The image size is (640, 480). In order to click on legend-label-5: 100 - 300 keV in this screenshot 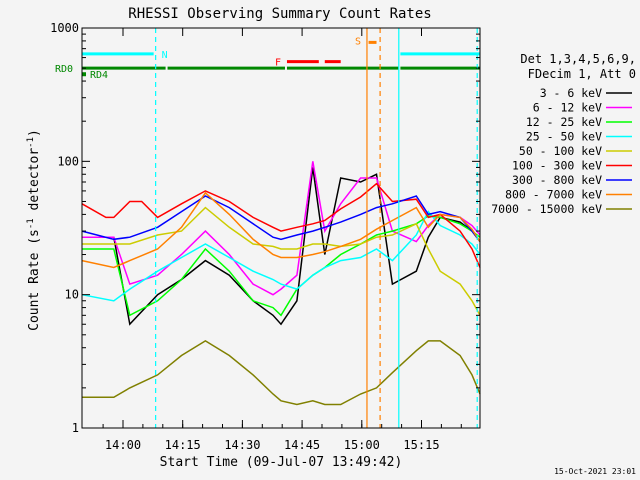, I will do `click(557, 166)`.